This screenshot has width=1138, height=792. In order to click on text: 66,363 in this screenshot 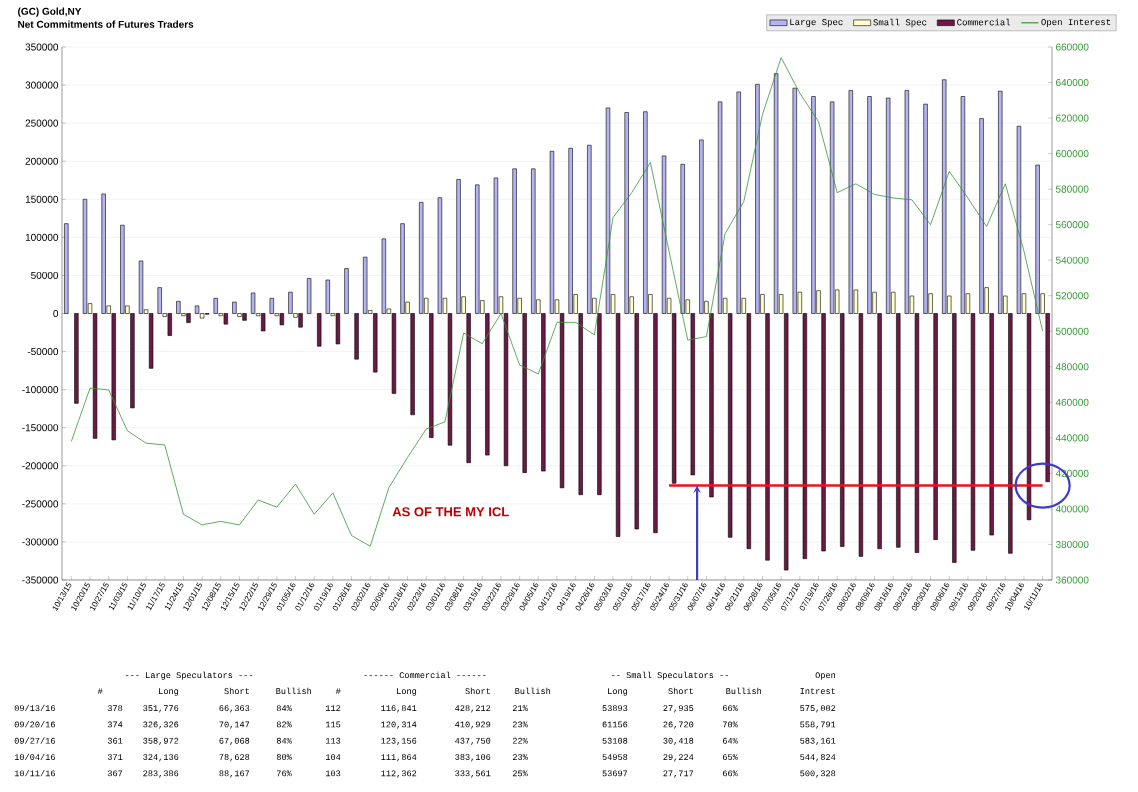, I will do `click(234, 709)`.